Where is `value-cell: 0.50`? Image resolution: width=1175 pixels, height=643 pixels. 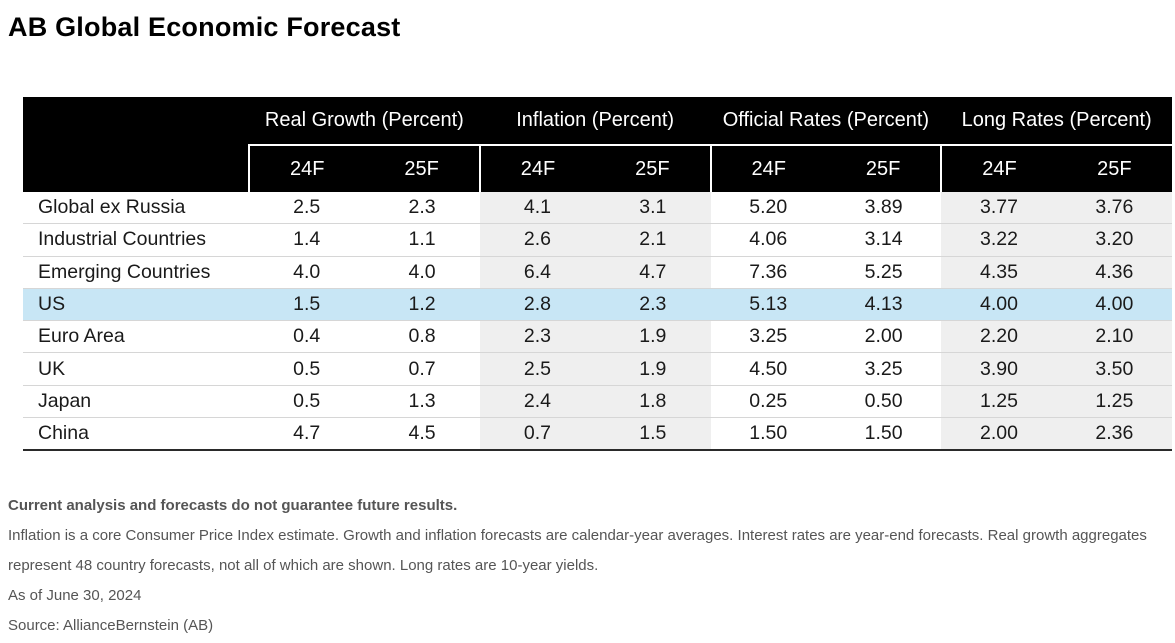
value-cell: 0.50 is located at coordinates (883, 402).